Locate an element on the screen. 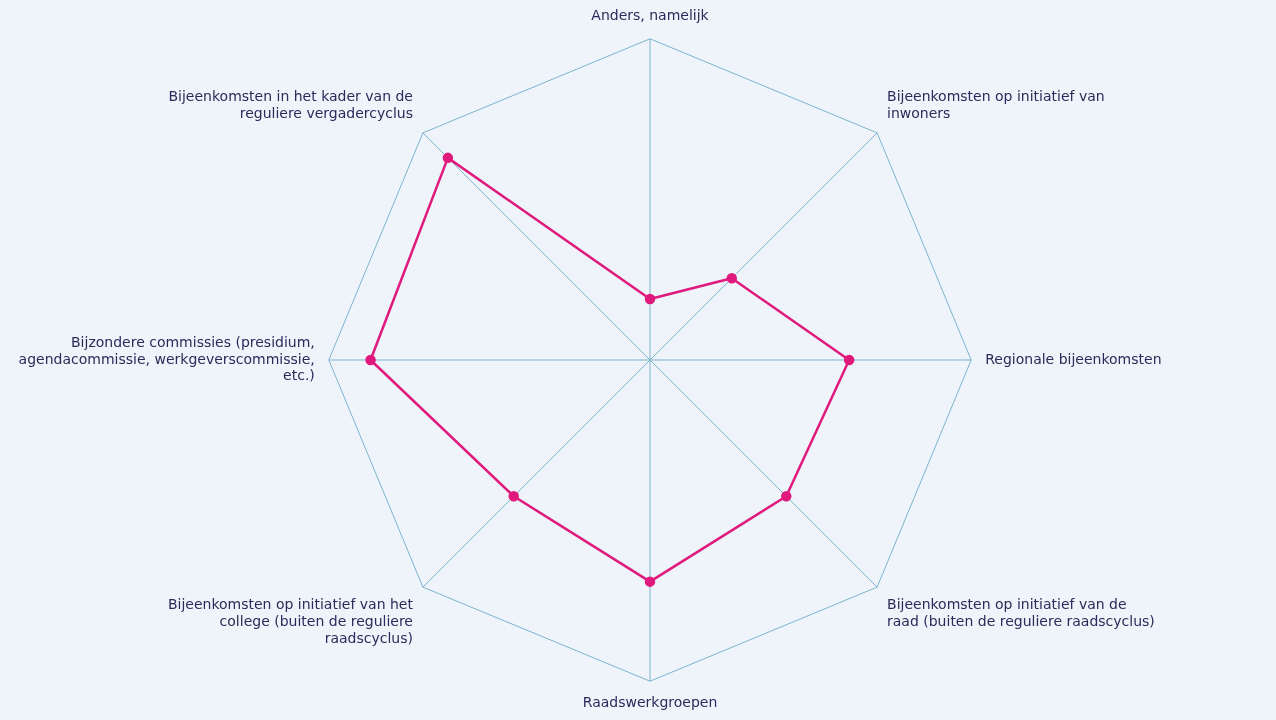 This screenshot has height=720, width=1276. spoke-label: Regionale bijeenkomsten is located at coordinates (1073, 358).